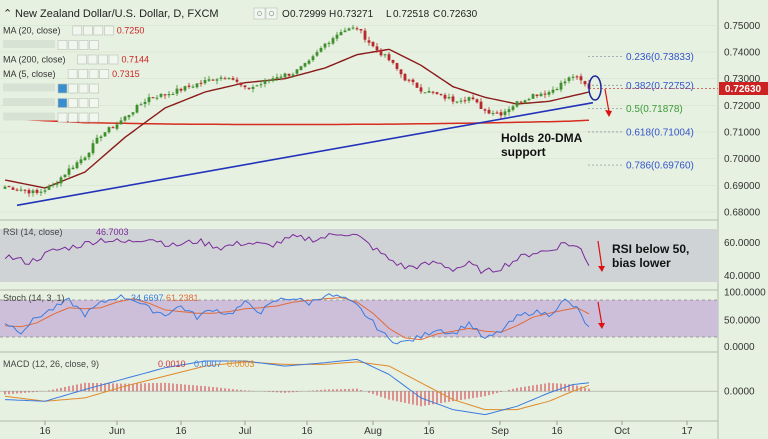 This screenshot has height=439, width=768. Describe the element at coordinates (332, 14) in the screenshot. I see `high-label: H` at that location.